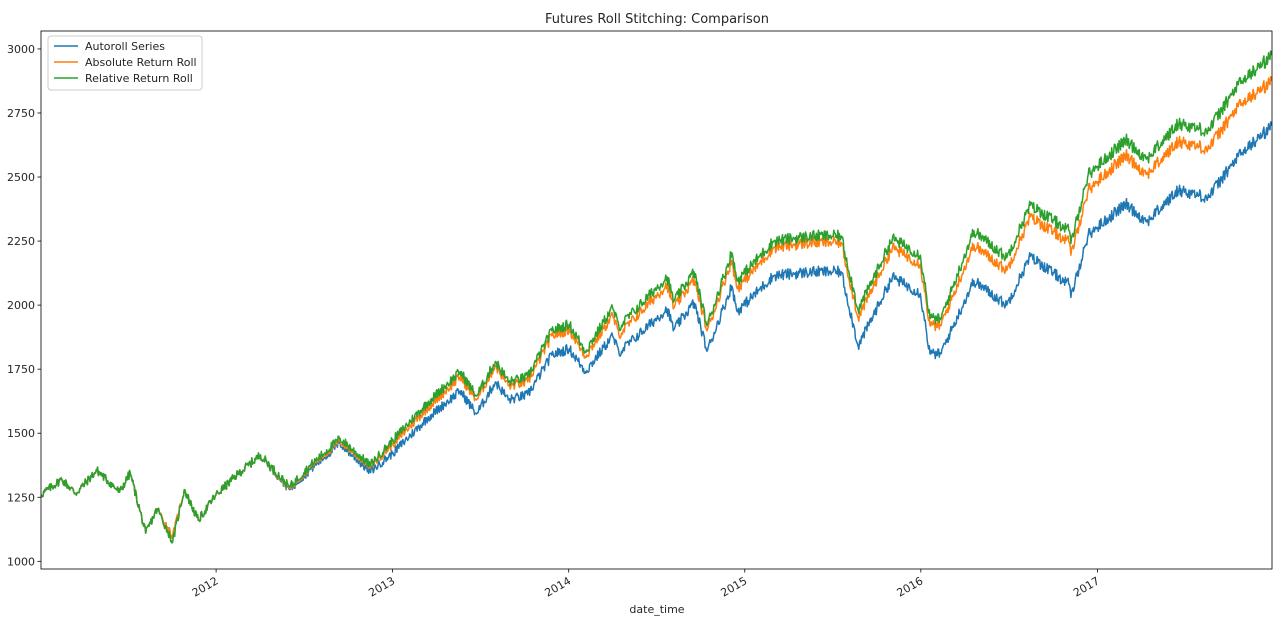 This screenshot has width=1284, height=636. I want to click on y-axis: 1000 1250 1500 1750 2000 2250 2500 2750 3000, so click(24, 305).